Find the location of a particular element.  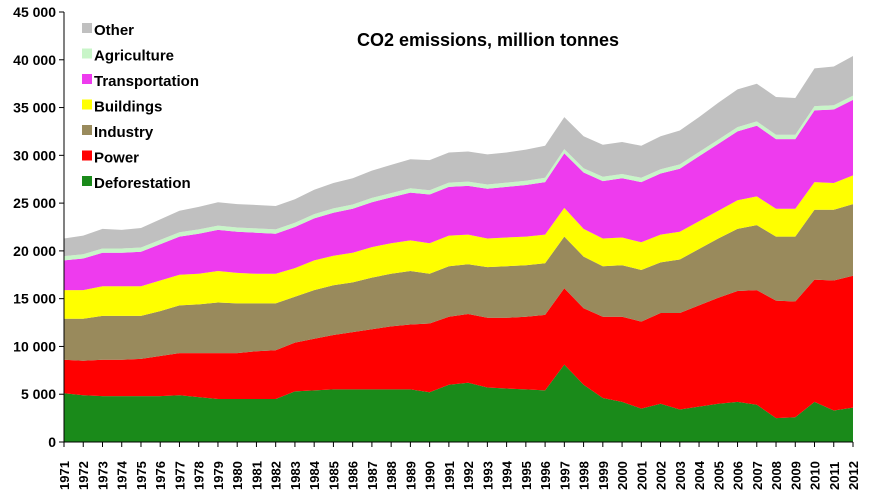

x-tick-label: 1976 is located at coordinates (160, 475).